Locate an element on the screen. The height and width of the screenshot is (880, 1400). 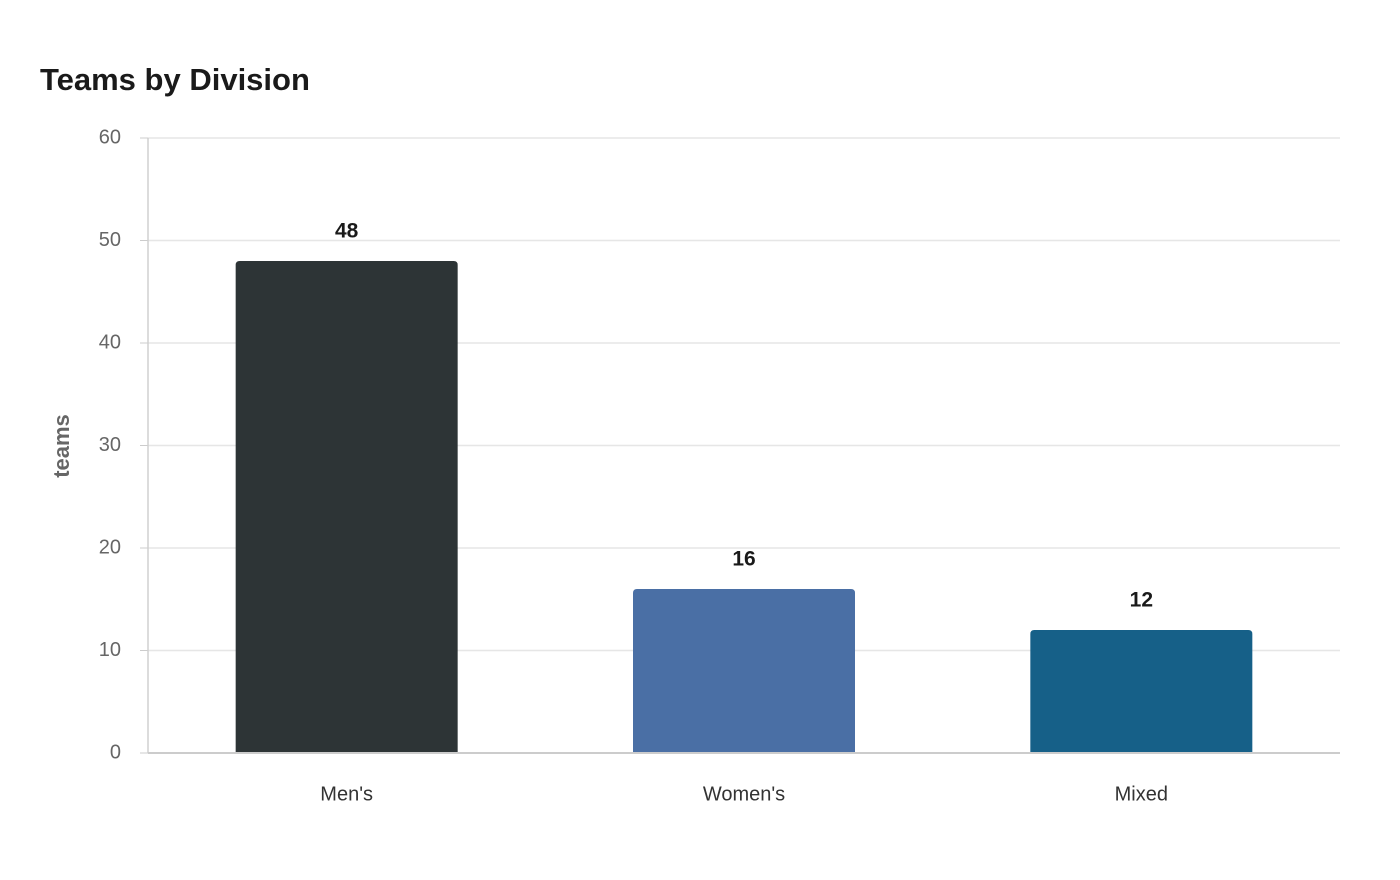
data-label: 12 is located at coordinates (1141, 600).